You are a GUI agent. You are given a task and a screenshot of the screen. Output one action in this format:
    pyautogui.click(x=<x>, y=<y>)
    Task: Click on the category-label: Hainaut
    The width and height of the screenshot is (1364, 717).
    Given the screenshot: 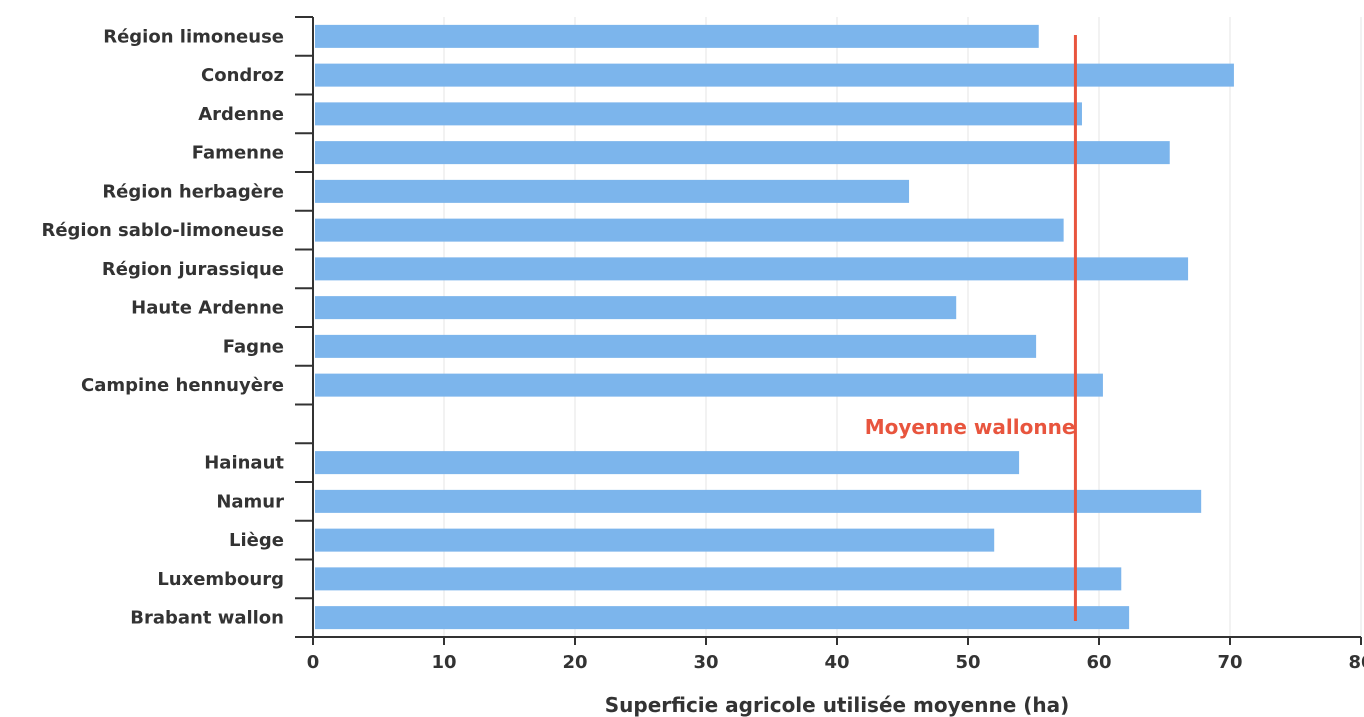 What is the action you would take?
    pyautogui.click(x=244, y=463)
    